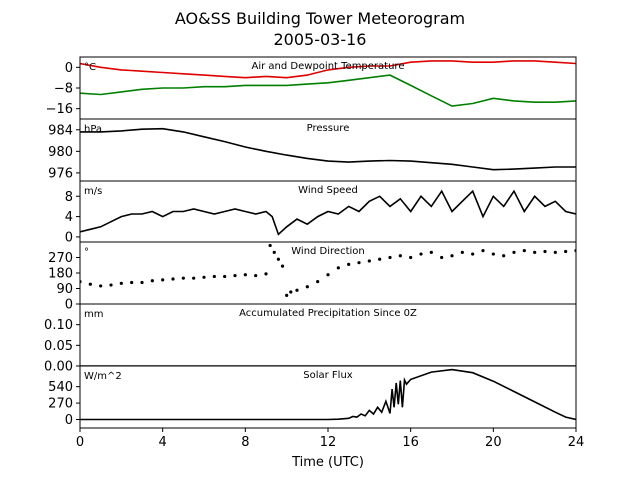 Image resolution: width=640 pixels, height=480 pixels. Describe the element at coordinates (410, 442) in the screenshot. I see `x-tick-label: 16` at that location.